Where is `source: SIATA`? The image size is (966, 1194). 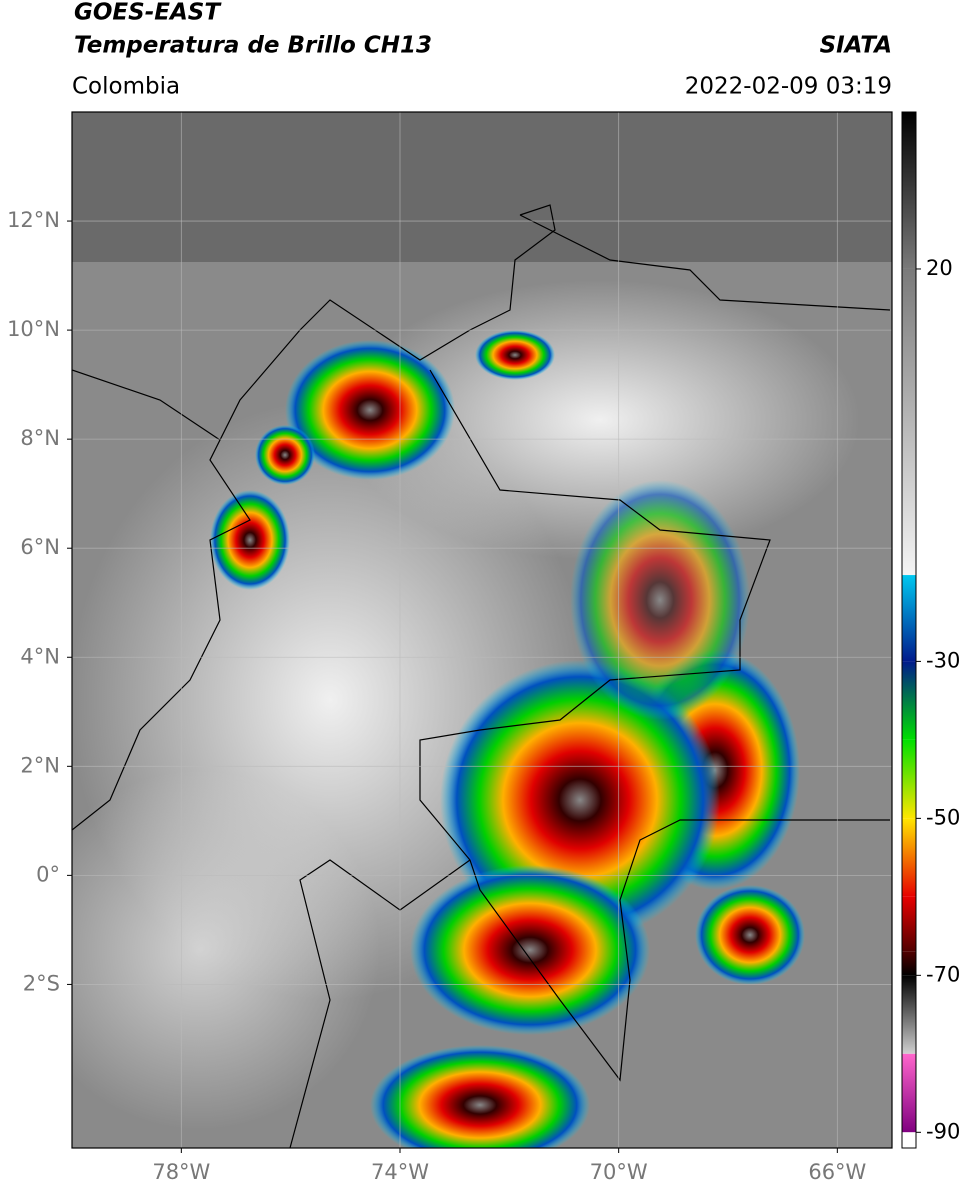
source: SIATA is located at coordinates (856, 46).